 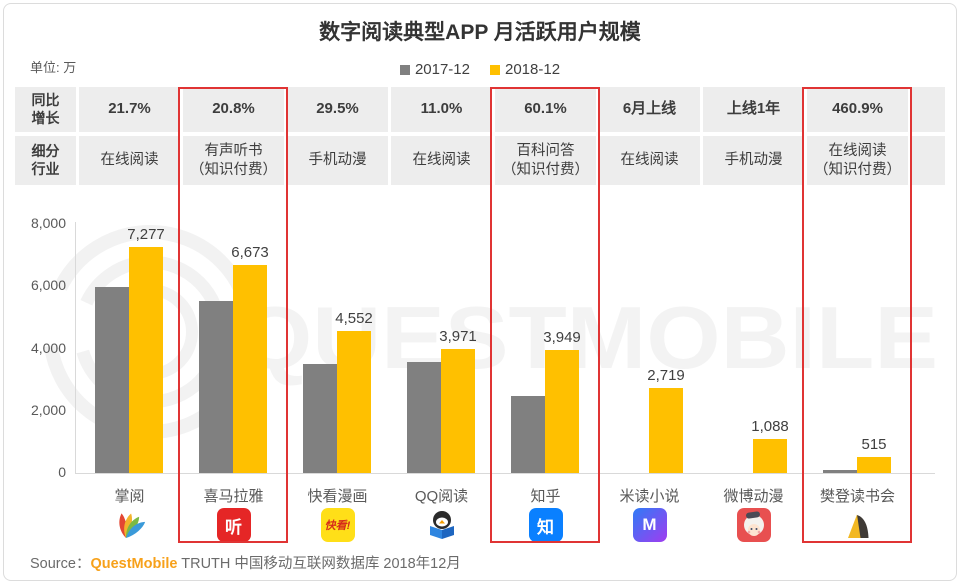 What do you see at coordinates (146, 234) in the screenshot?
I see `bar-value-label: 7,277` at bounding box center [146, 234].